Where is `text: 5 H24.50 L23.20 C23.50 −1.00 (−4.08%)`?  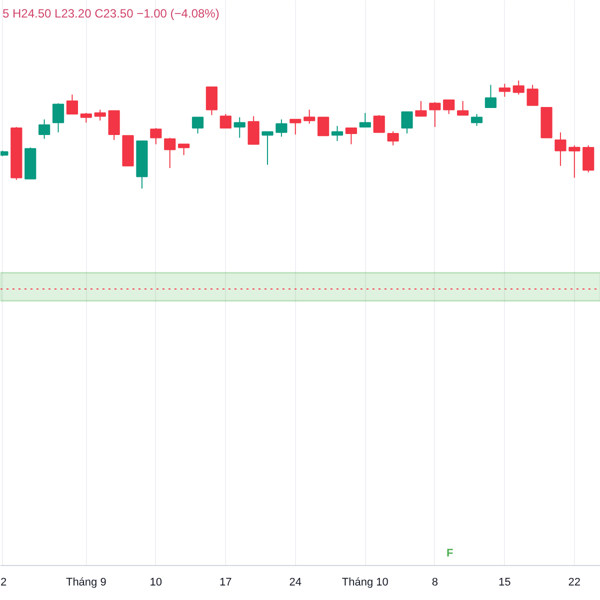 text: 5 H24.50 L23.20 C23.50 −1.00 (−4.08%) is located at coordinates (111, 13).